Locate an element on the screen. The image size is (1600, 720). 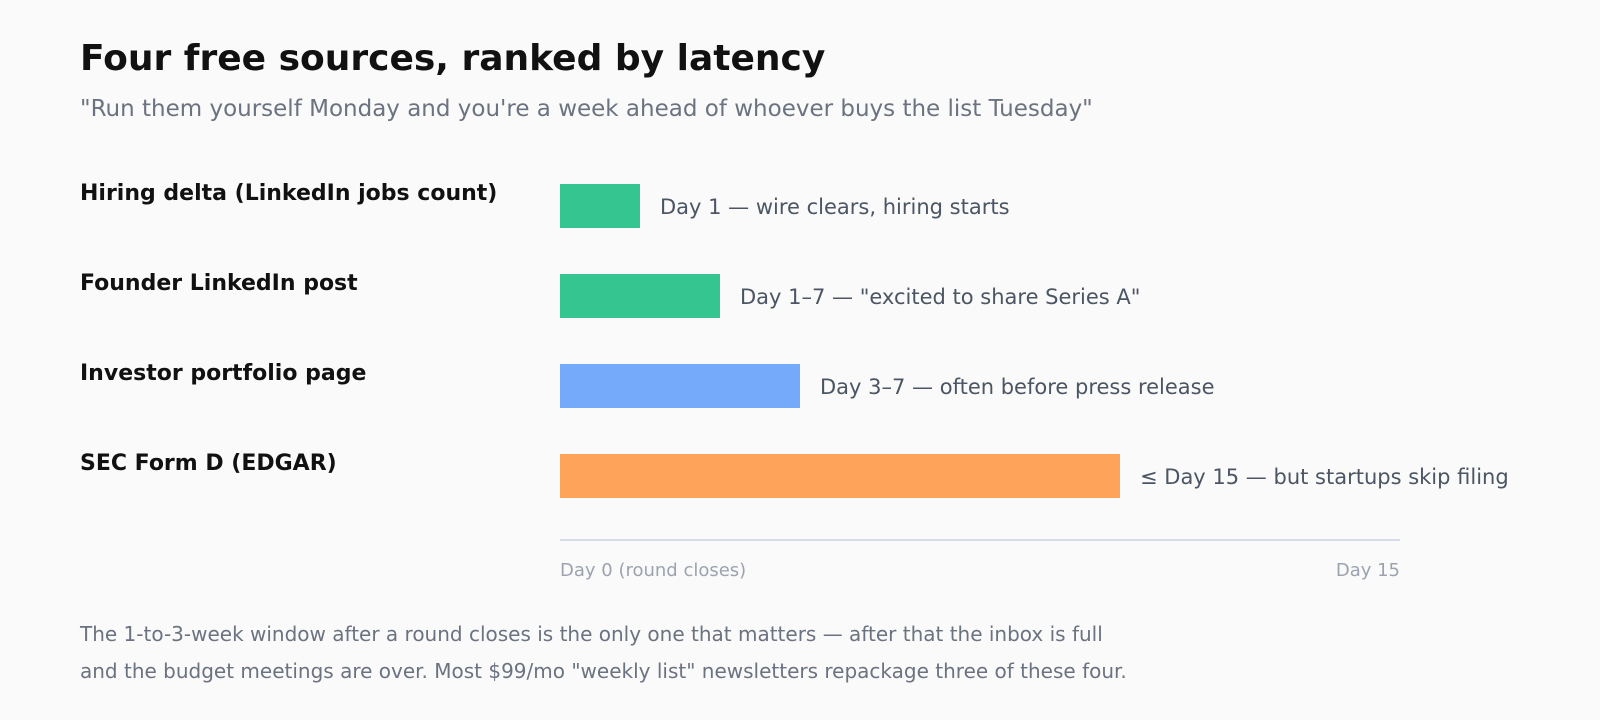
category-label: Founder LinkedIn post is located at coordinates (219, 283).